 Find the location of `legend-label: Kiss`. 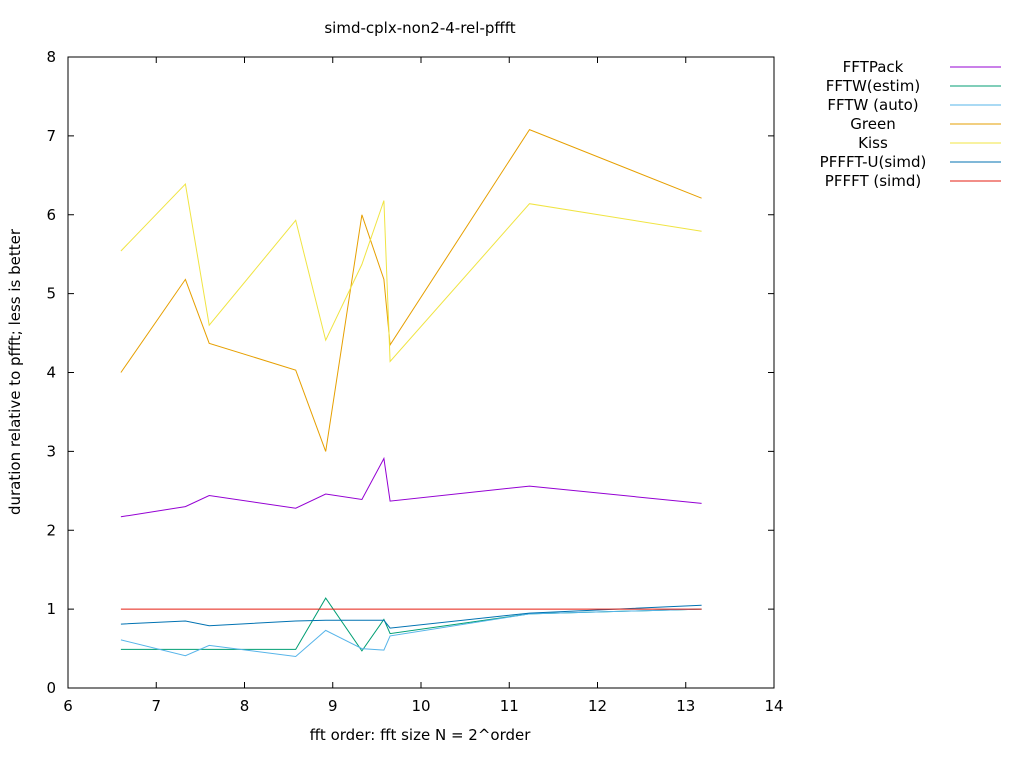

legend-label: Kiss is located at coordinates (873, 143).